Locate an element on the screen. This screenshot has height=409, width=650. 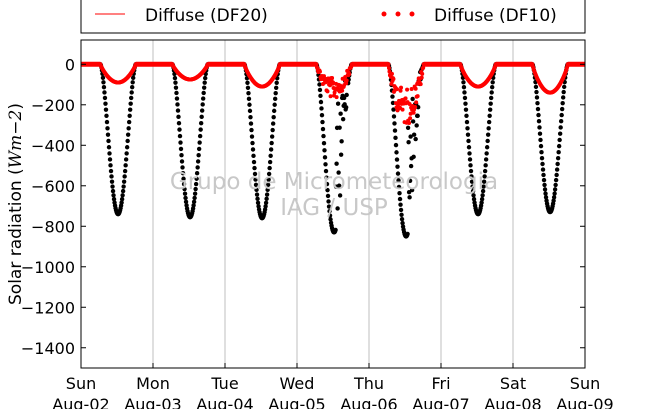
x-tick-label-day: Thu is located at coordinates (368, 383).